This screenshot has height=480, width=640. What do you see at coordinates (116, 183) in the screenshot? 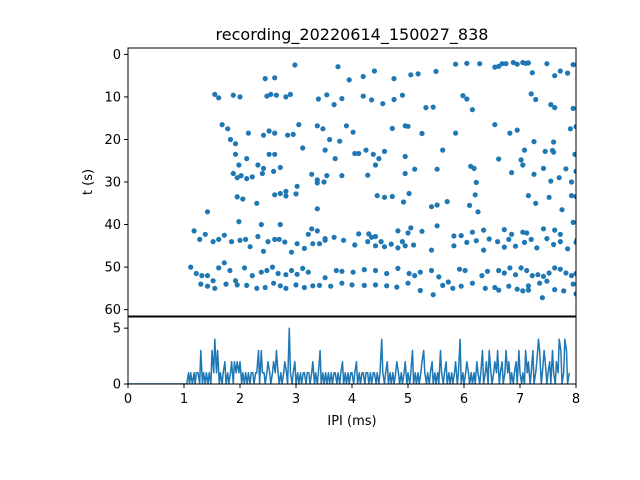
I see `top-y-ticks: 0 10 20 30 40 50 60` at bounding box center [116, 183].